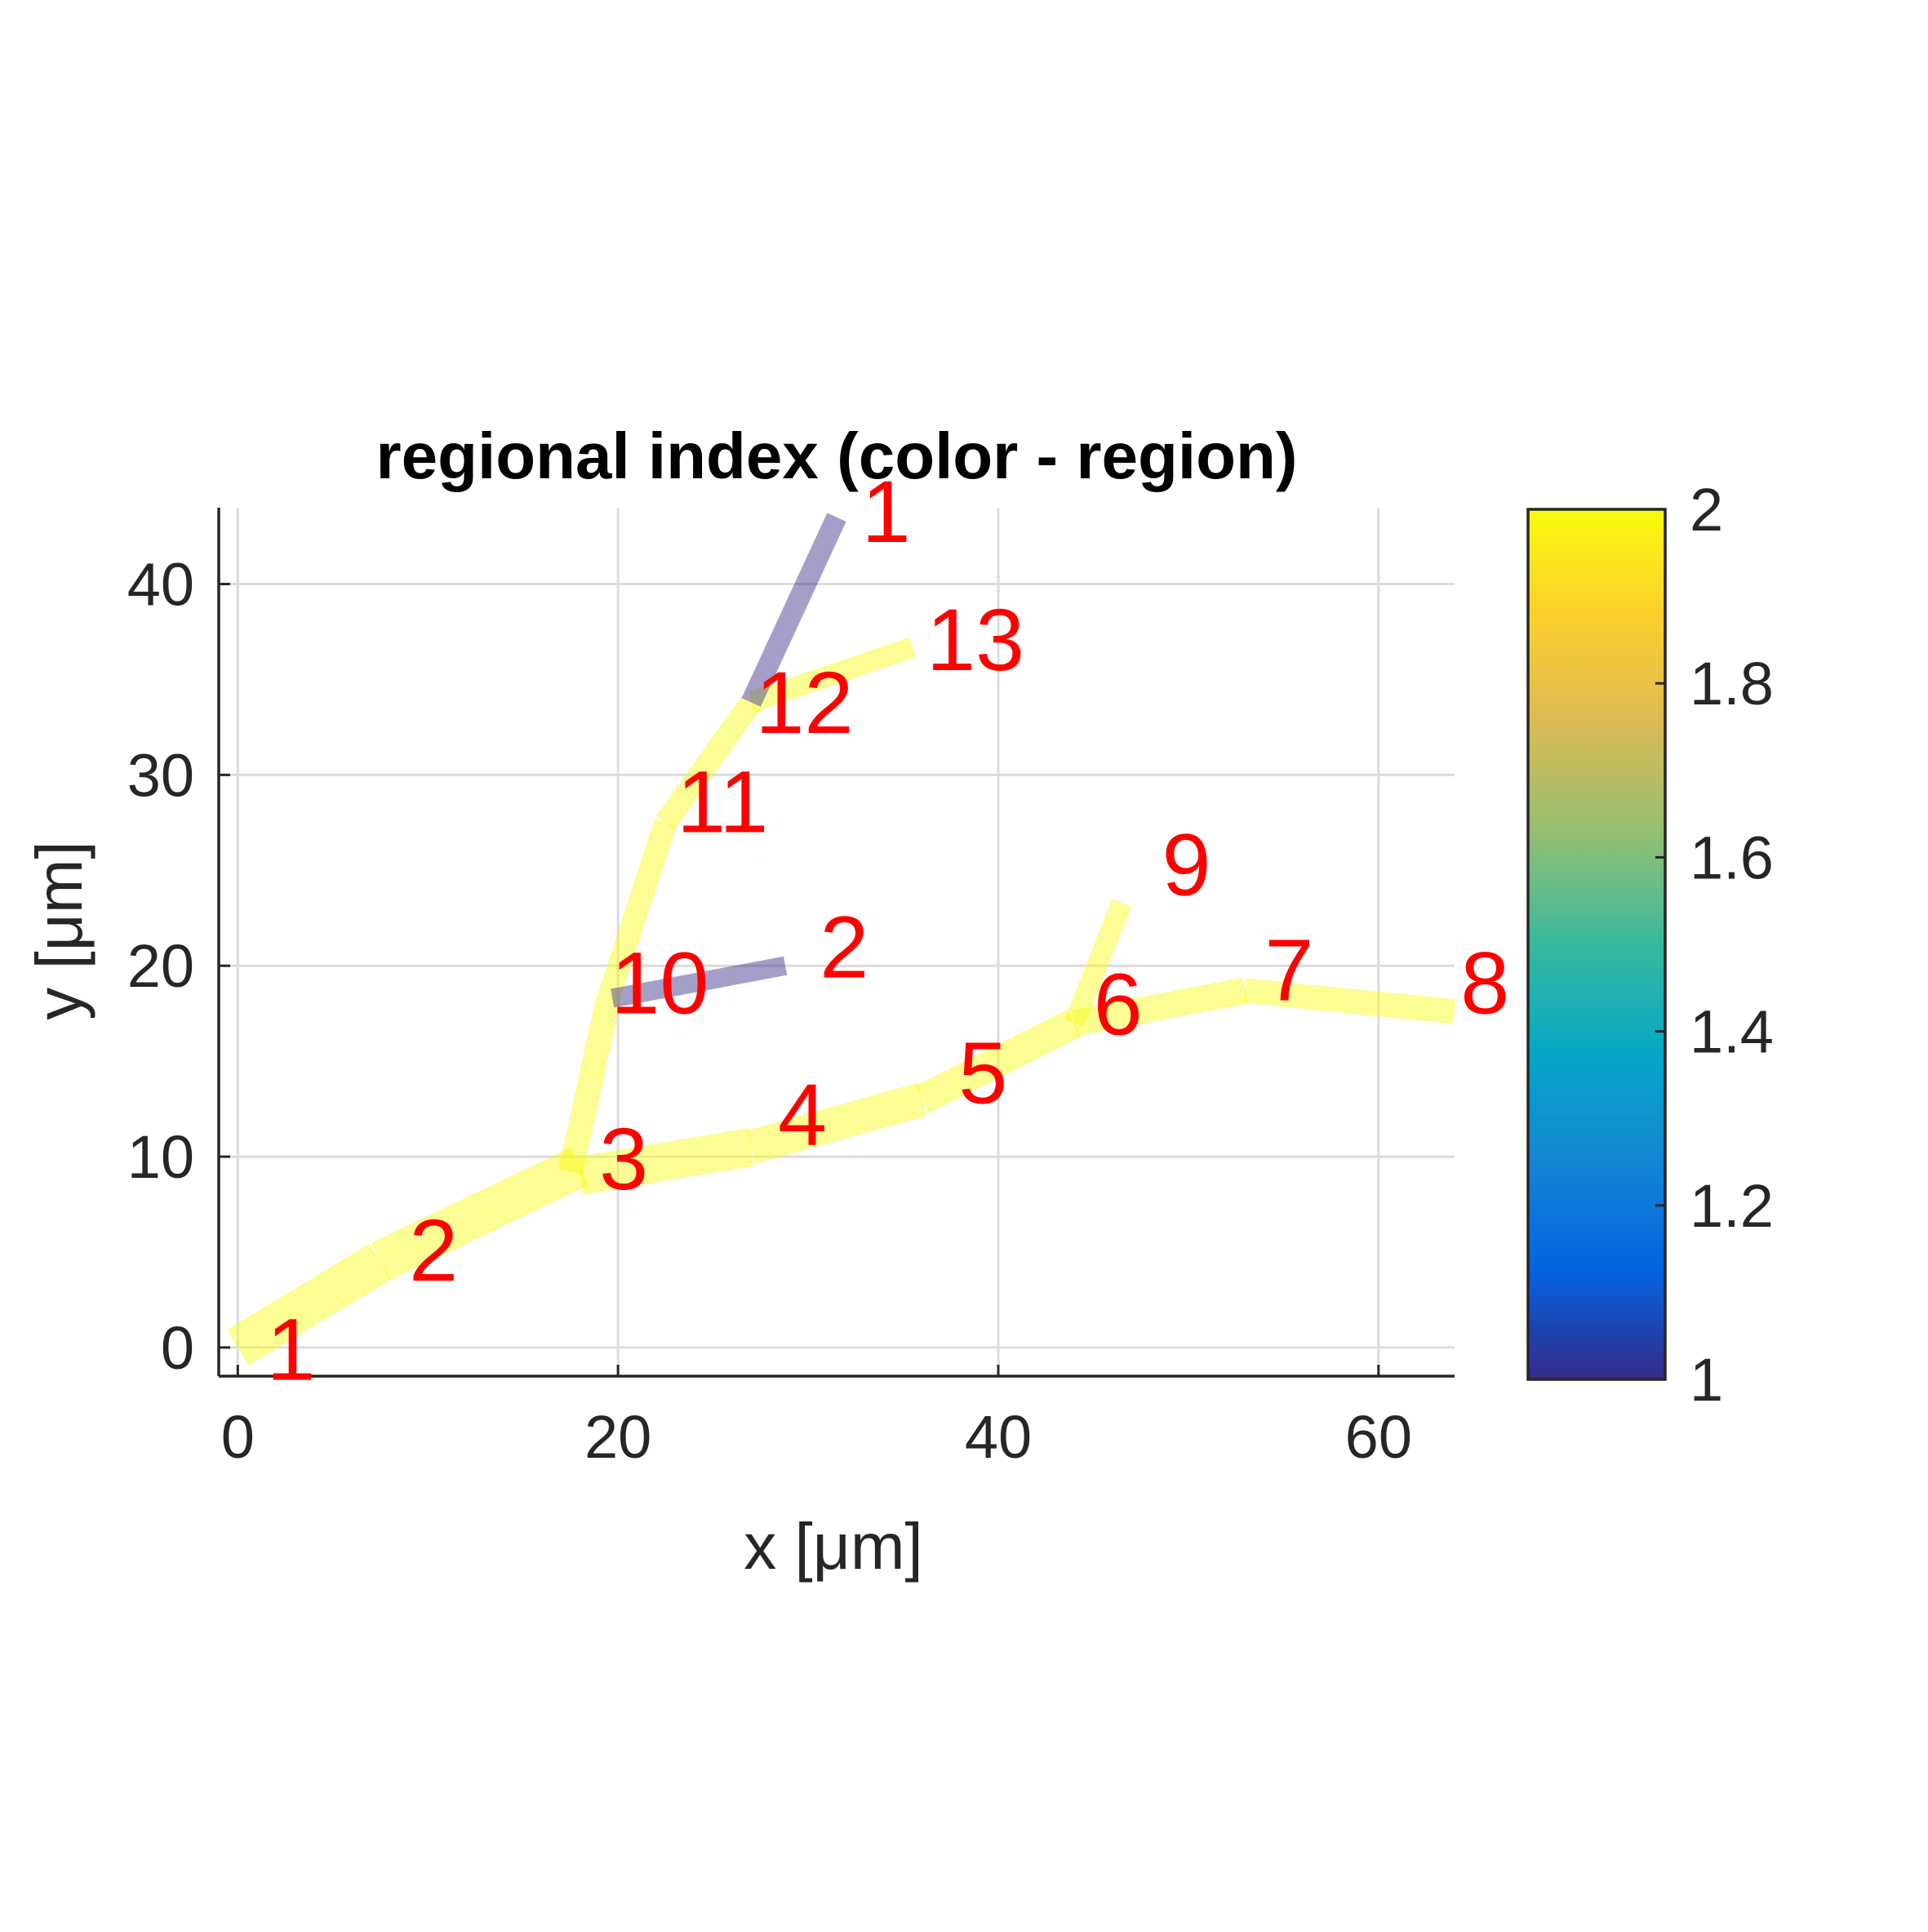  Describe the element at coordinates (1732, 1032) in the screenshot. I see `colorbar-tick-label: 1.4` at that location.